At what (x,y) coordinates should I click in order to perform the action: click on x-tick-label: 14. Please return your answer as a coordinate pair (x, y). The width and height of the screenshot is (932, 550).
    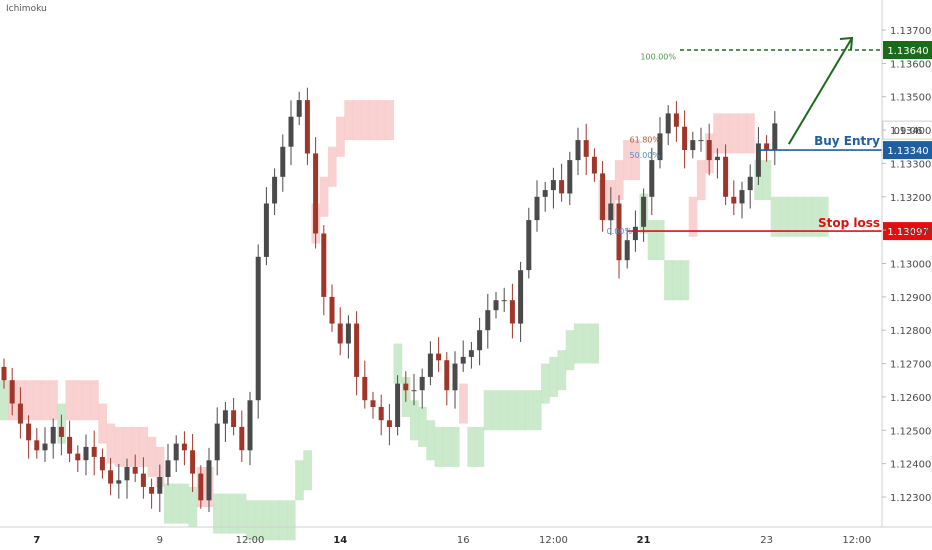
    Looking at the image, I should click on (340, 540).